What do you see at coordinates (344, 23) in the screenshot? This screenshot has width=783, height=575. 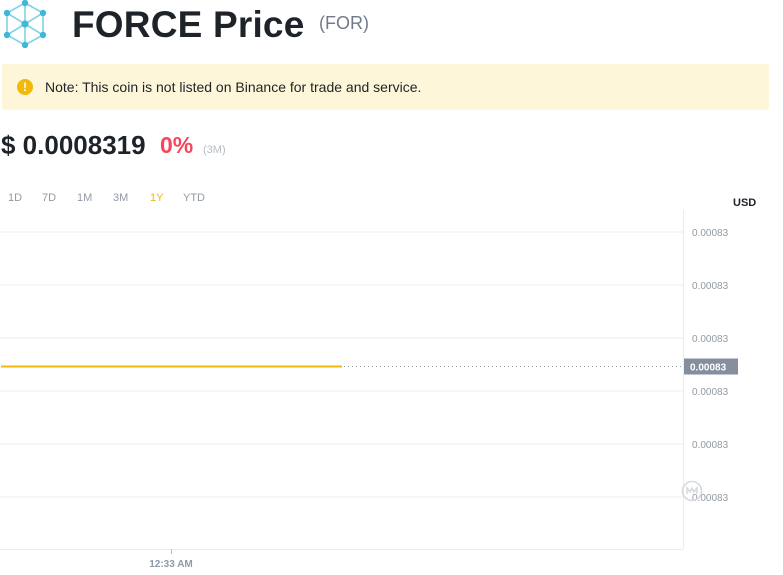 I see `coin-symbol: (FOR)` at bounding box center [344, 23].